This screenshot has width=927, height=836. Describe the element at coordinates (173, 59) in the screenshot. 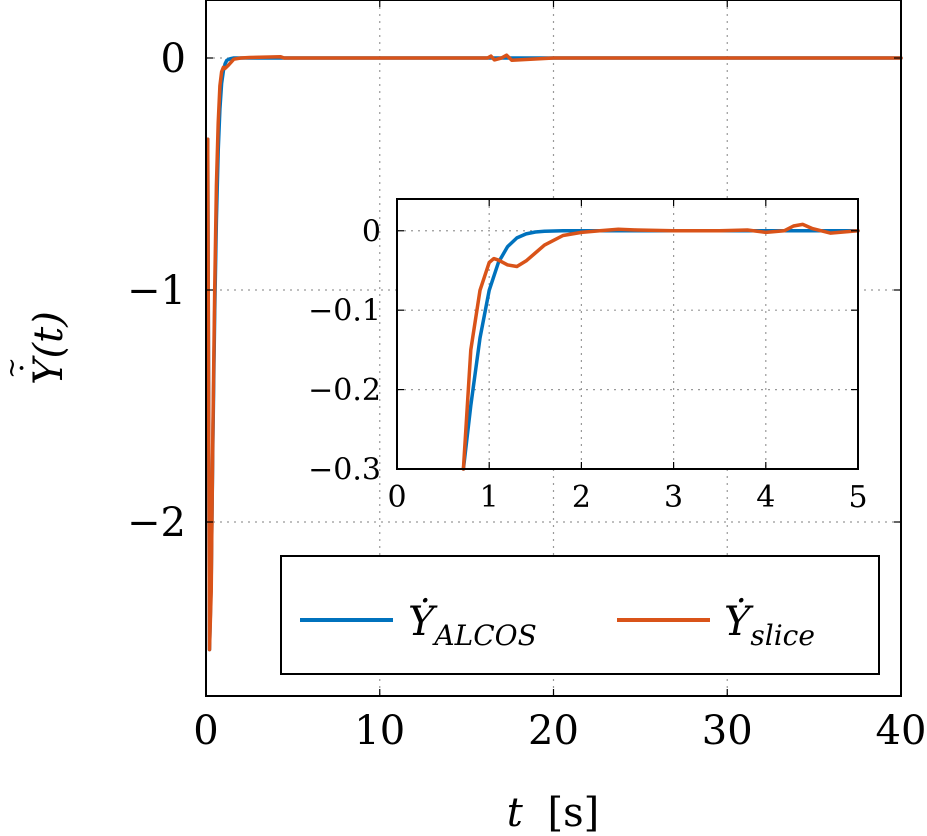

I see `main-y-tick-label: 0` at that location.